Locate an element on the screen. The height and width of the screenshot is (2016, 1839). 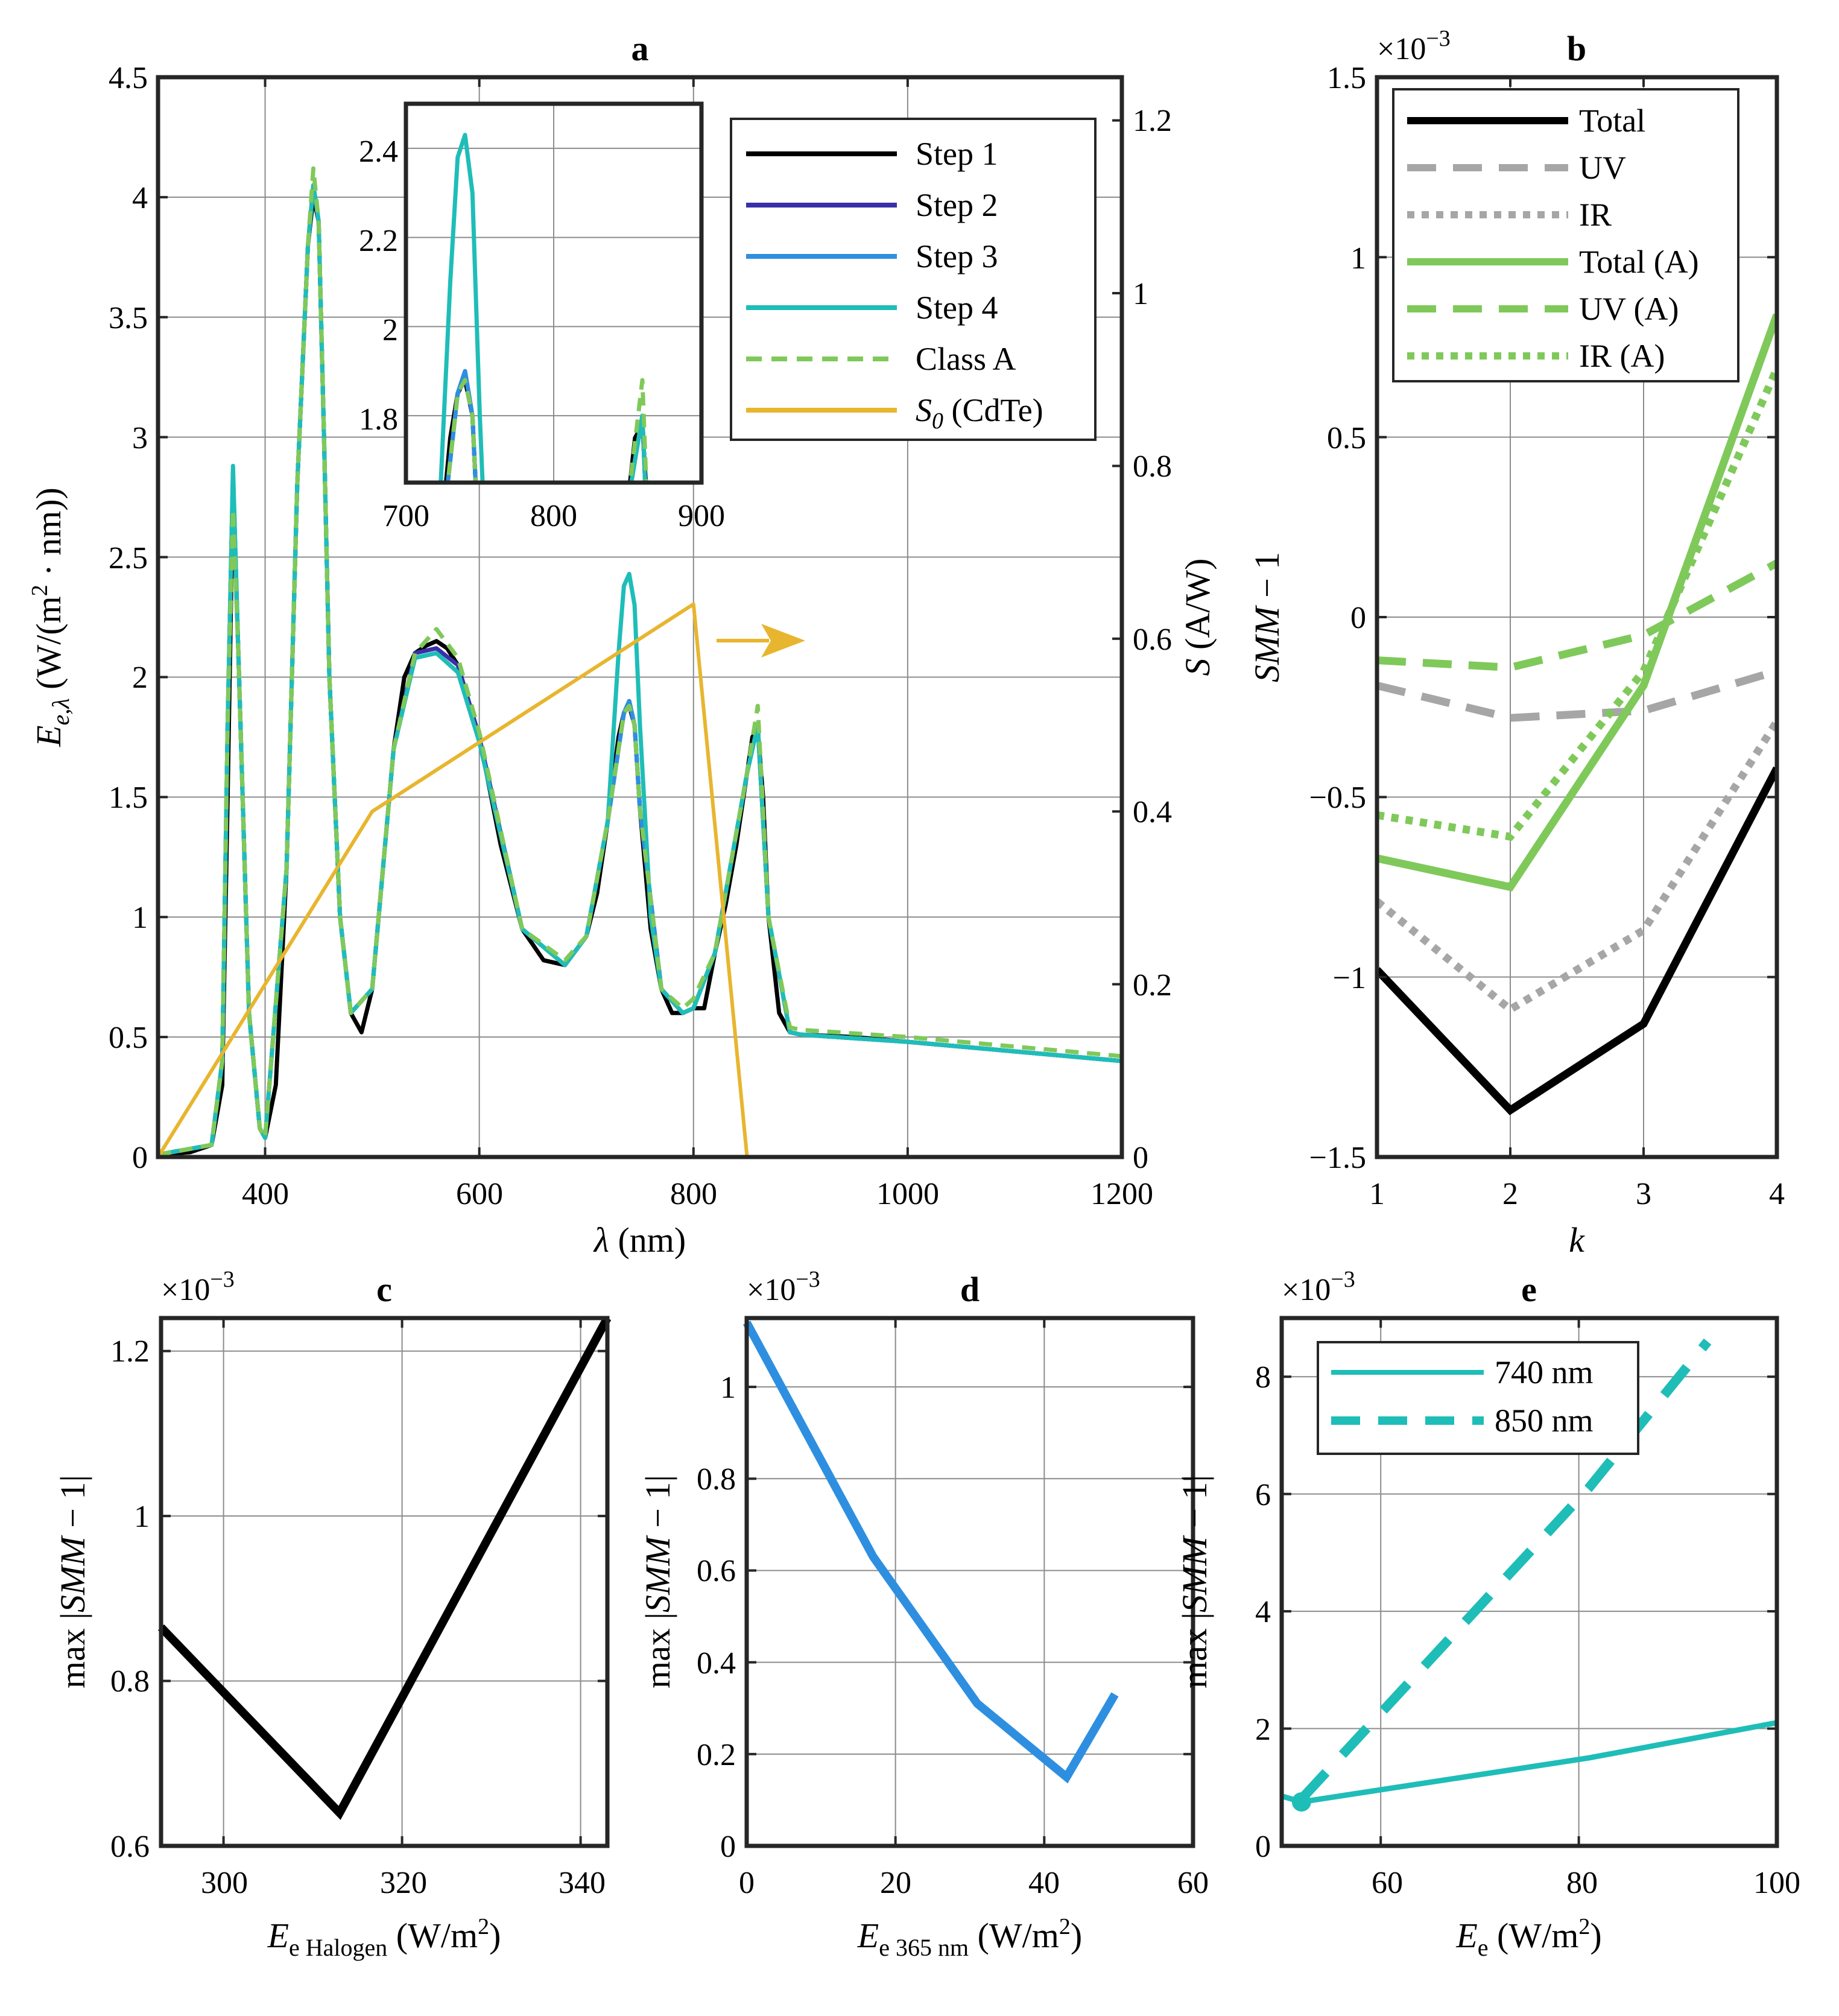
a-ytick-1.5: 1.5 is located at coordinates (128, 798).